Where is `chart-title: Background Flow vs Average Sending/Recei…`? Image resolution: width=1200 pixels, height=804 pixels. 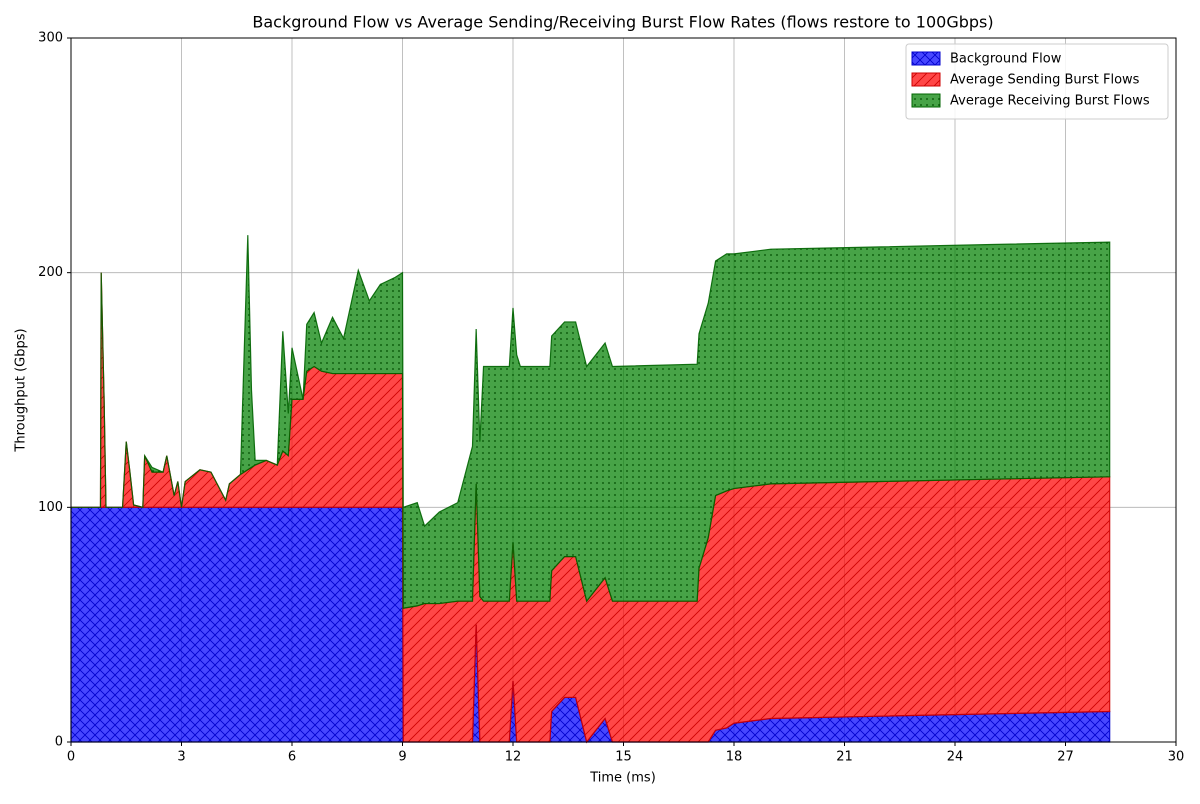
chart-title: Background Flow vs Average Sending/Recei… is located at coordinates (622, 22).